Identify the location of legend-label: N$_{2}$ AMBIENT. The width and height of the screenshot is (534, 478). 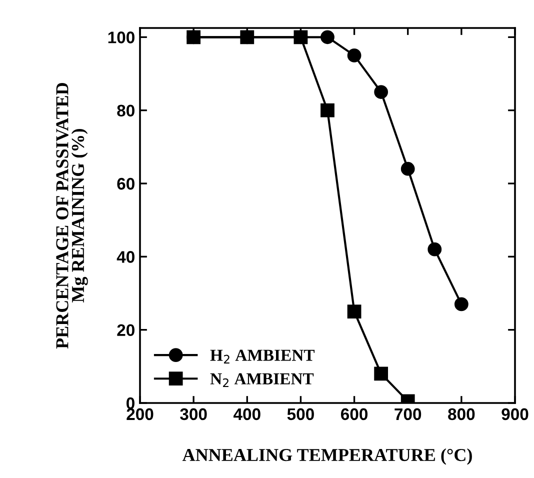
(262, 380).